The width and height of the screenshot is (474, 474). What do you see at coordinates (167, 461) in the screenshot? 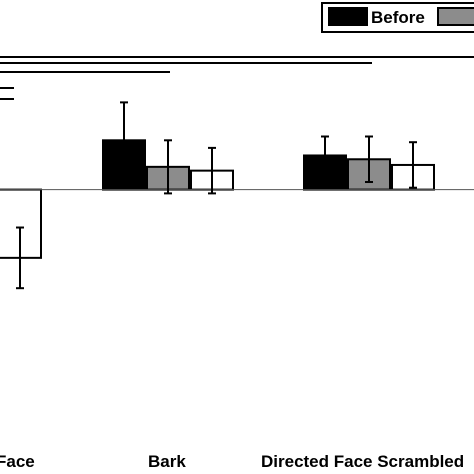
I see `category-label-bark: Bark` at bounding box center [167, 461].